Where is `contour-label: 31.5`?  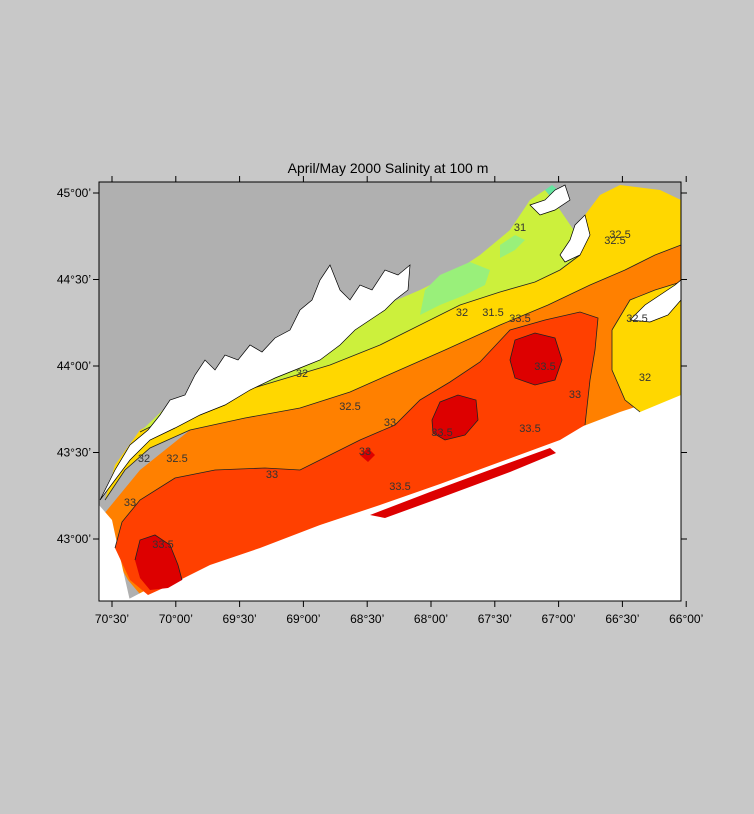
contour-label: 31.5 is located at coordinates (492, 313).